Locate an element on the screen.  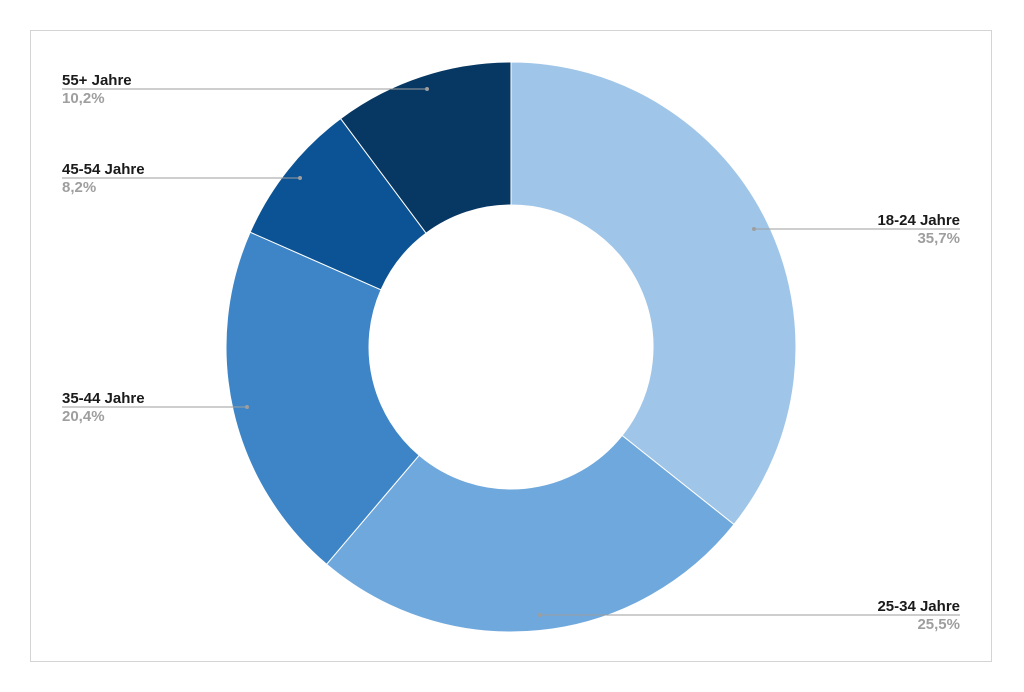
slice-label: 55+ Jahre is located at coordinates (97, 80).